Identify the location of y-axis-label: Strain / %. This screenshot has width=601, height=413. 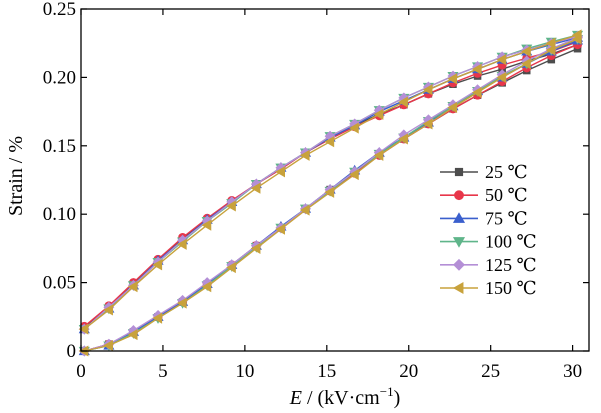
(16, 176).